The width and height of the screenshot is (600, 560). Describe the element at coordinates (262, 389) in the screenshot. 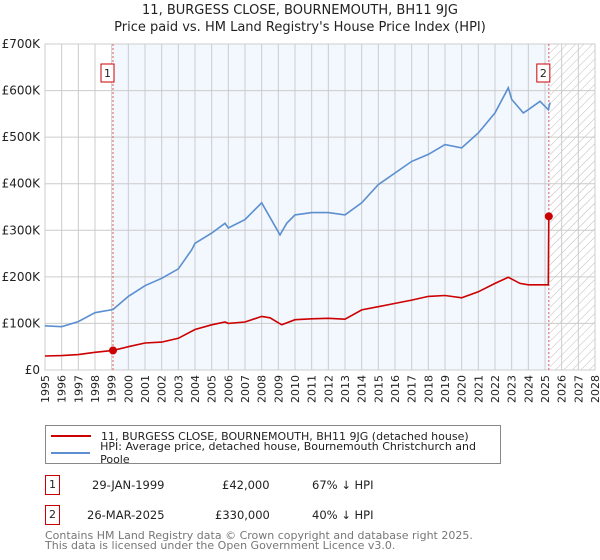

I see `x-tick-label: 2008` at that location.